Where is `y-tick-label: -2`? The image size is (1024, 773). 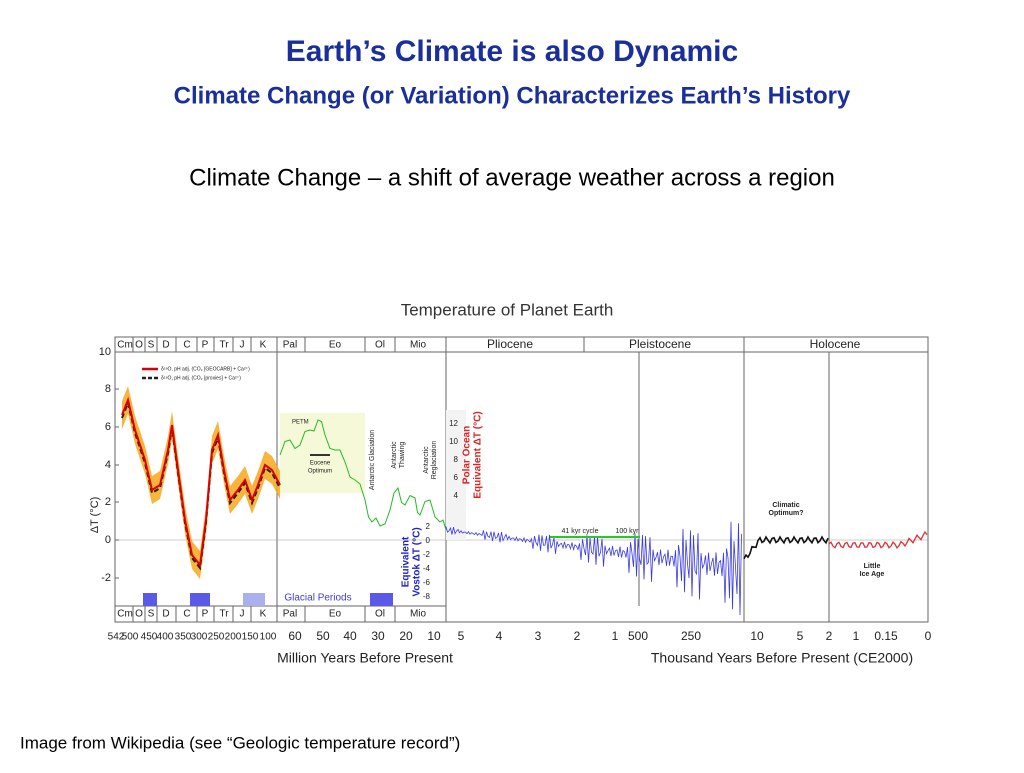 y-tick-label: -2 is located at coordinates (106, 578).